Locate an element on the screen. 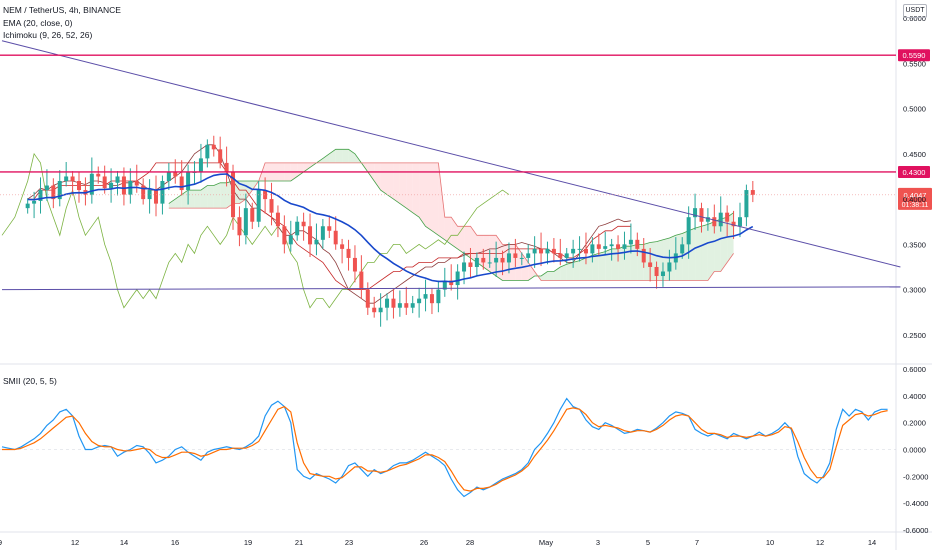 The image size is (932, 550). senkou-b-line is located at coordinates (451, 221).